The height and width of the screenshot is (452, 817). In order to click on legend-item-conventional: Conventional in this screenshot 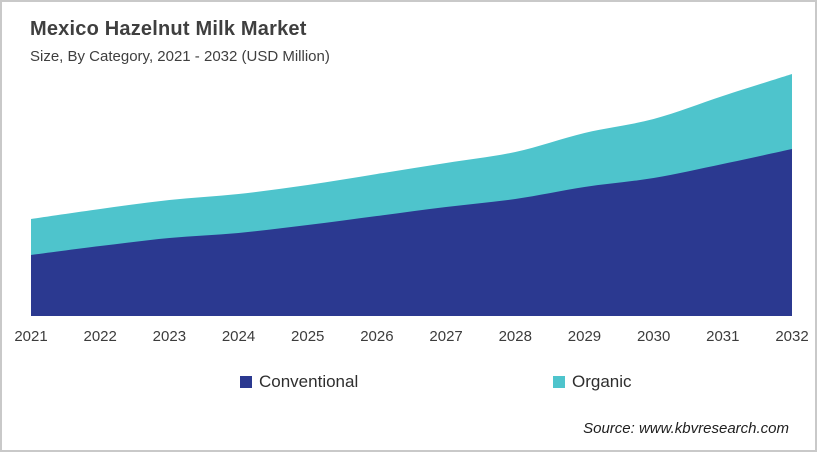, I will do `click(299, 382)`.